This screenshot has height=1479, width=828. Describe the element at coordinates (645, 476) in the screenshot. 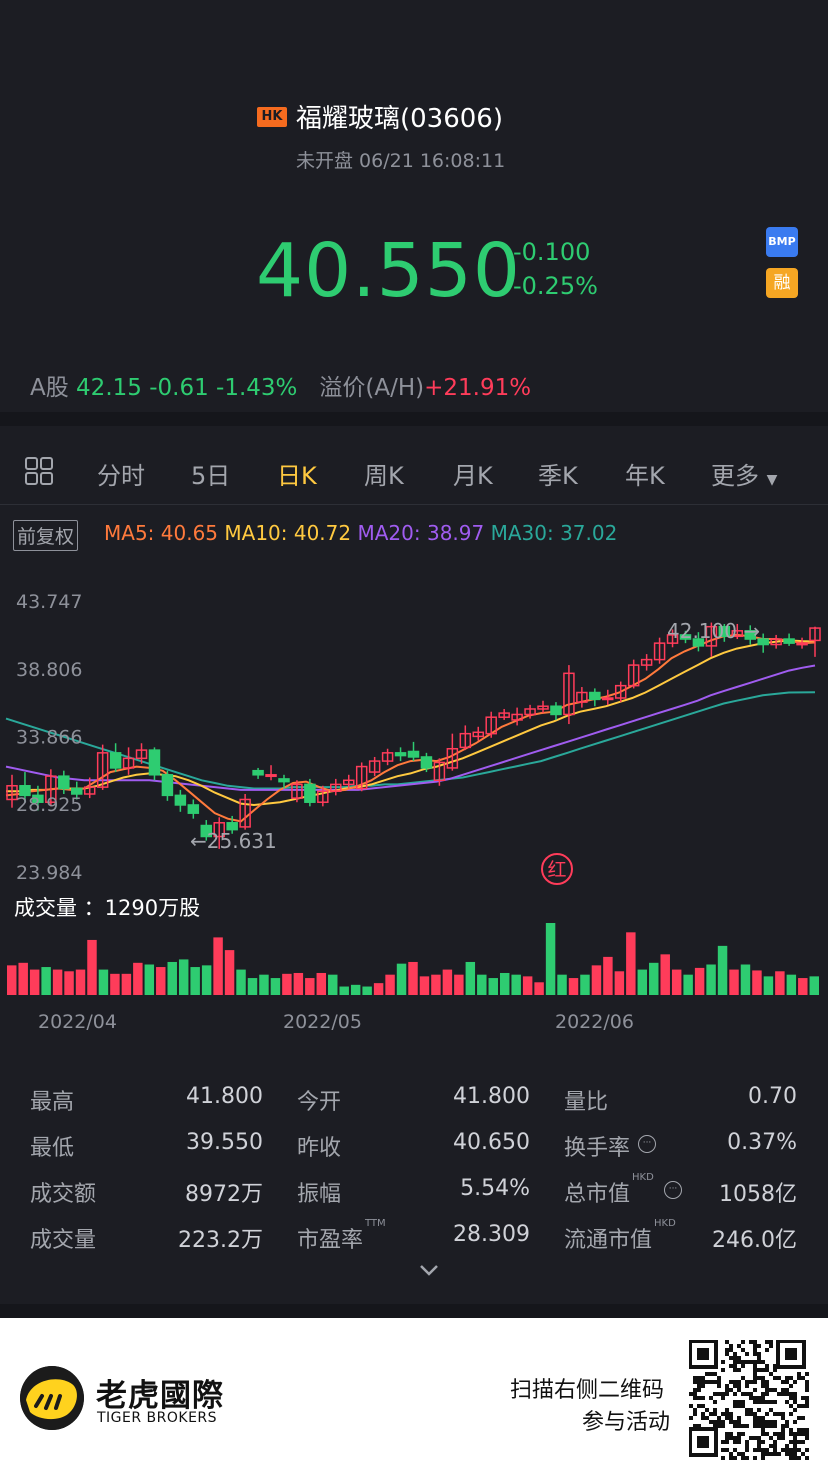

I see `tab-yearly-k: 年K` at that location.